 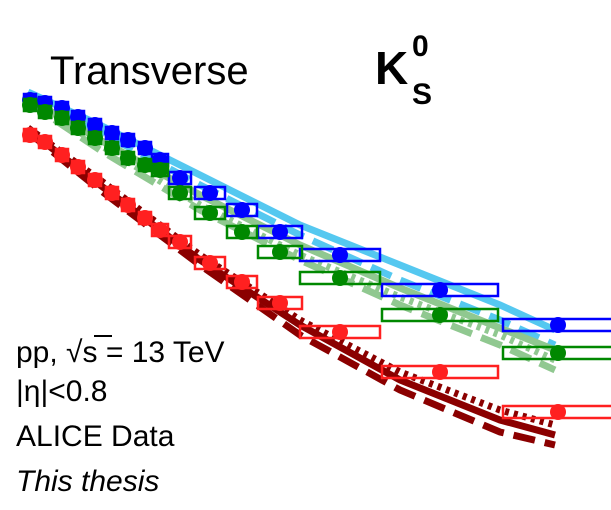 I want to click on annotation: |η|<0.8, so click(x=62, y=391).